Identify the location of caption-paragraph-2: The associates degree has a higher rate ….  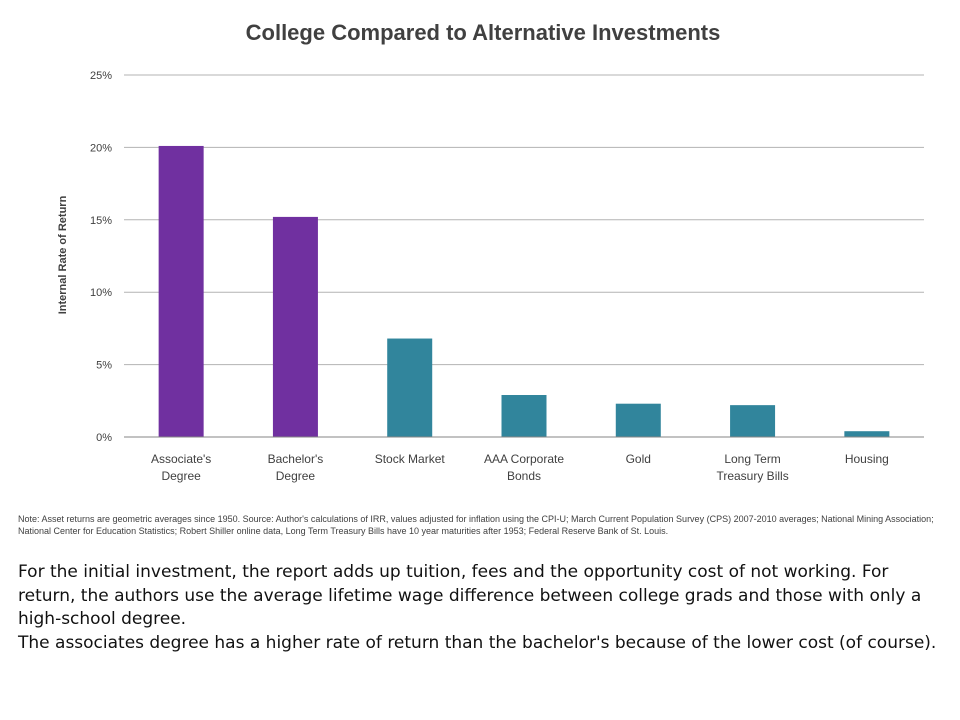
(477, 642).